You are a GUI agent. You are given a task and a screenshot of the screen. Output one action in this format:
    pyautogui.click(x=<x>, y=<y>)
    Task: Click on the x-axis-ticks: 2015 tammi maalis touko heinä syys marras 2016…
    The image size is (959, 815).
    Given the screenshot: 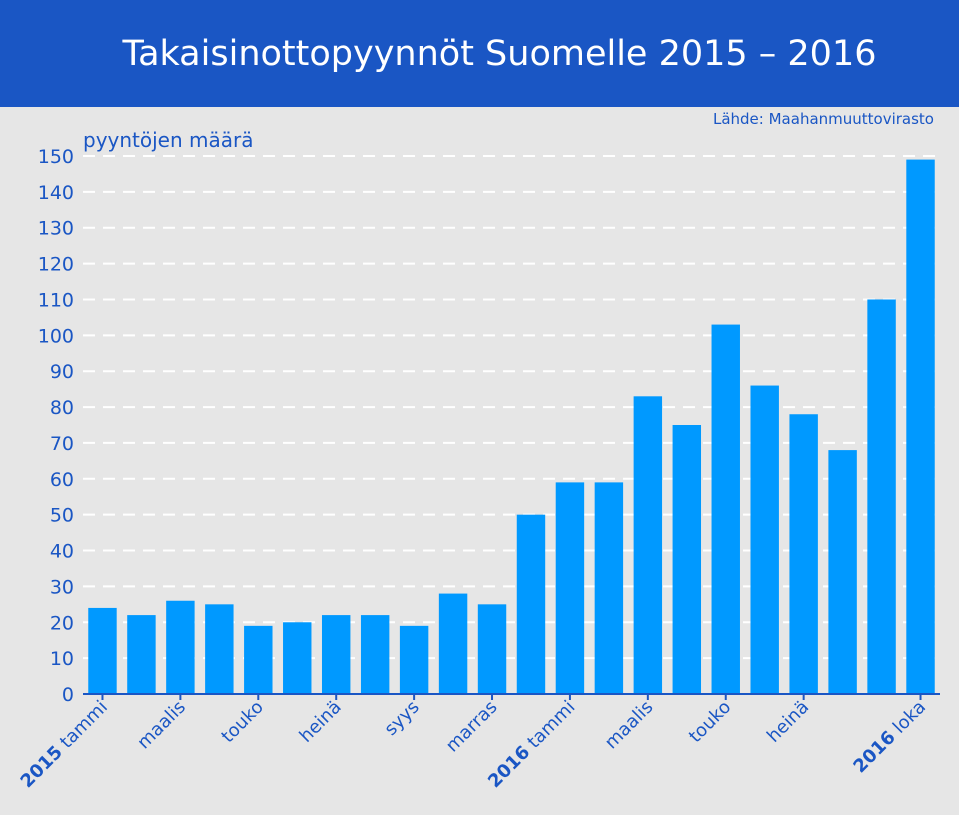 What is the action you would take?
    pyautogui.click(x=473, y=743)
    